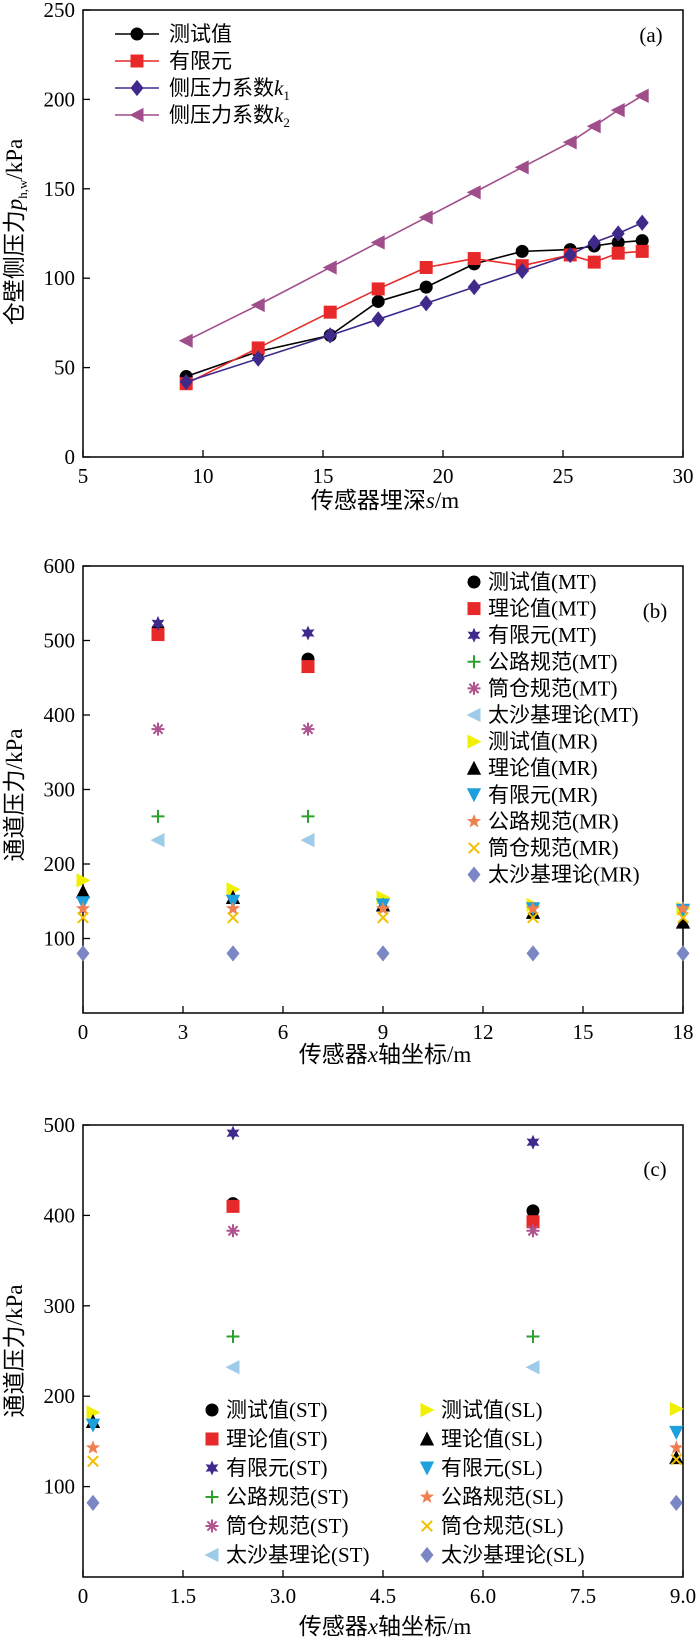 This screenshot has height=1641, width=700. What do you see at coordinates (563, 476) in the screenshot?
I see `x-tick-label: 25` at bounding box center [563, 476].